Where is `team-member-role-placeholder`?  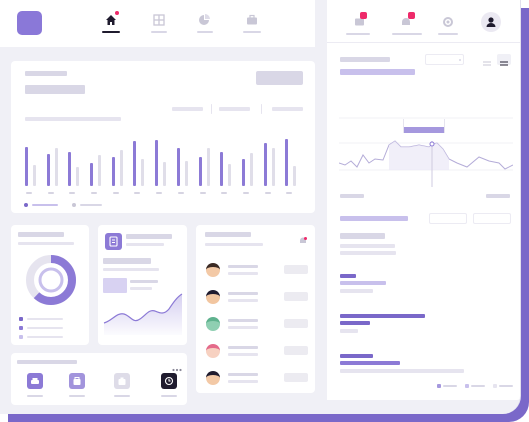 team-member-role-placeholder is located at coordinates (243, 381).